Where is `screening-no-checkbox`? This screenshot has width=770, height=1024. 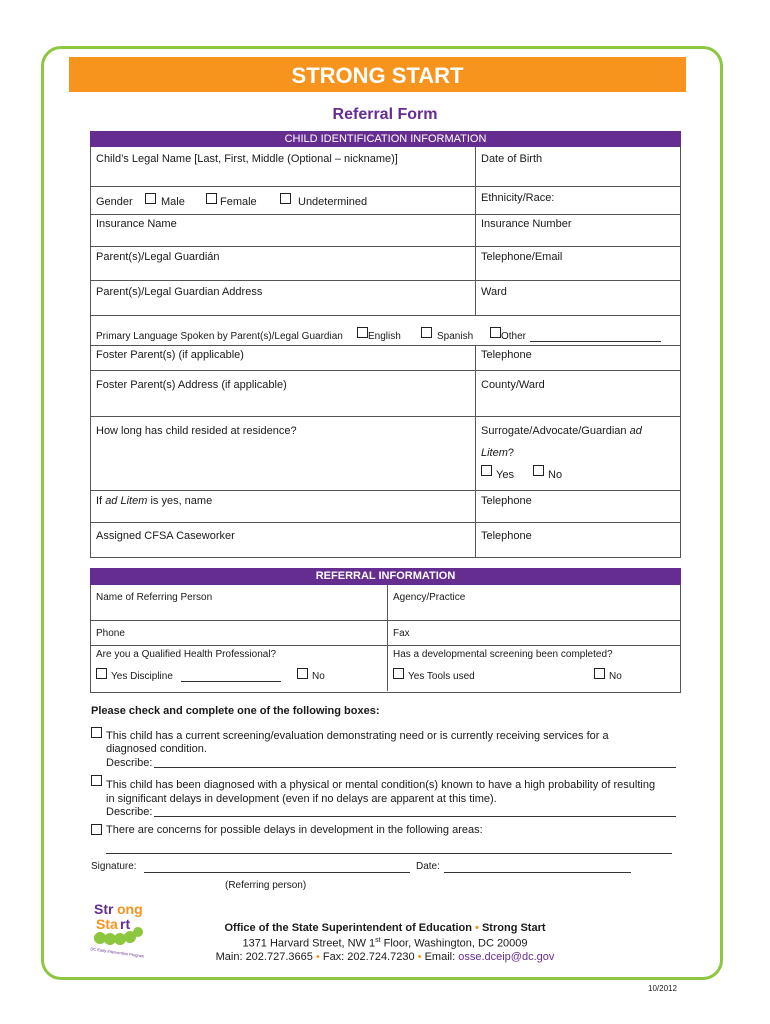
screening-no-checkbox is located at coordinates (599, 673).